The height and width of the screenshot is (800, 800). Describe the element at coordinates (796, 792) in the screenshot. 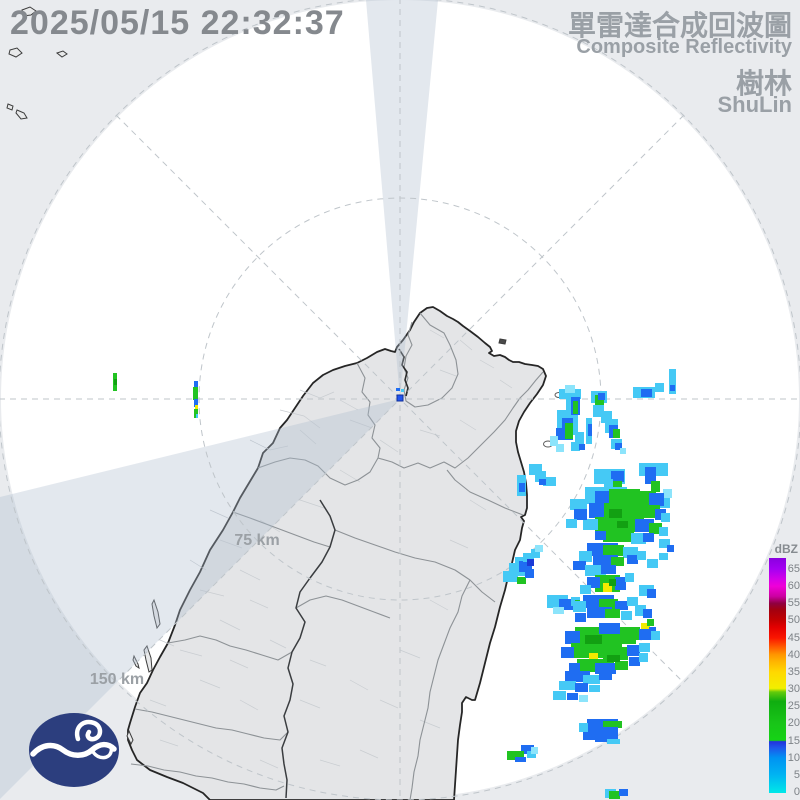

I see `dbz-tick-label: 0` at that location.